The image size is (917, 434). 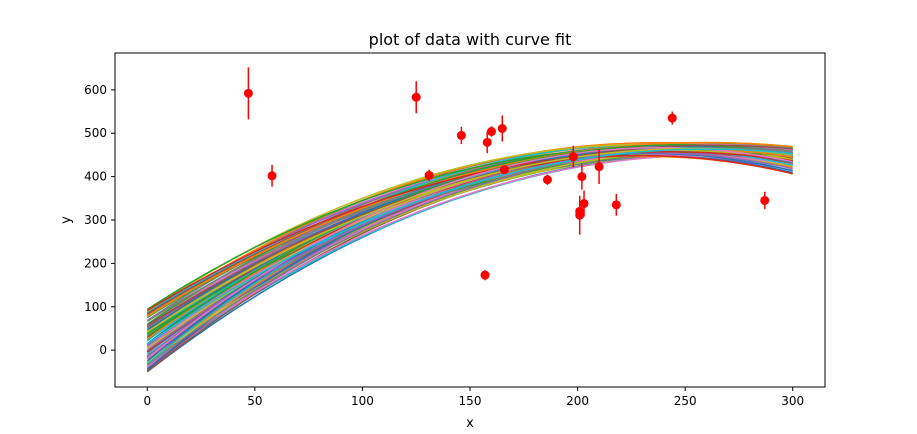 I want to click on y-tick-label: 100, so click(x=95, y=307).